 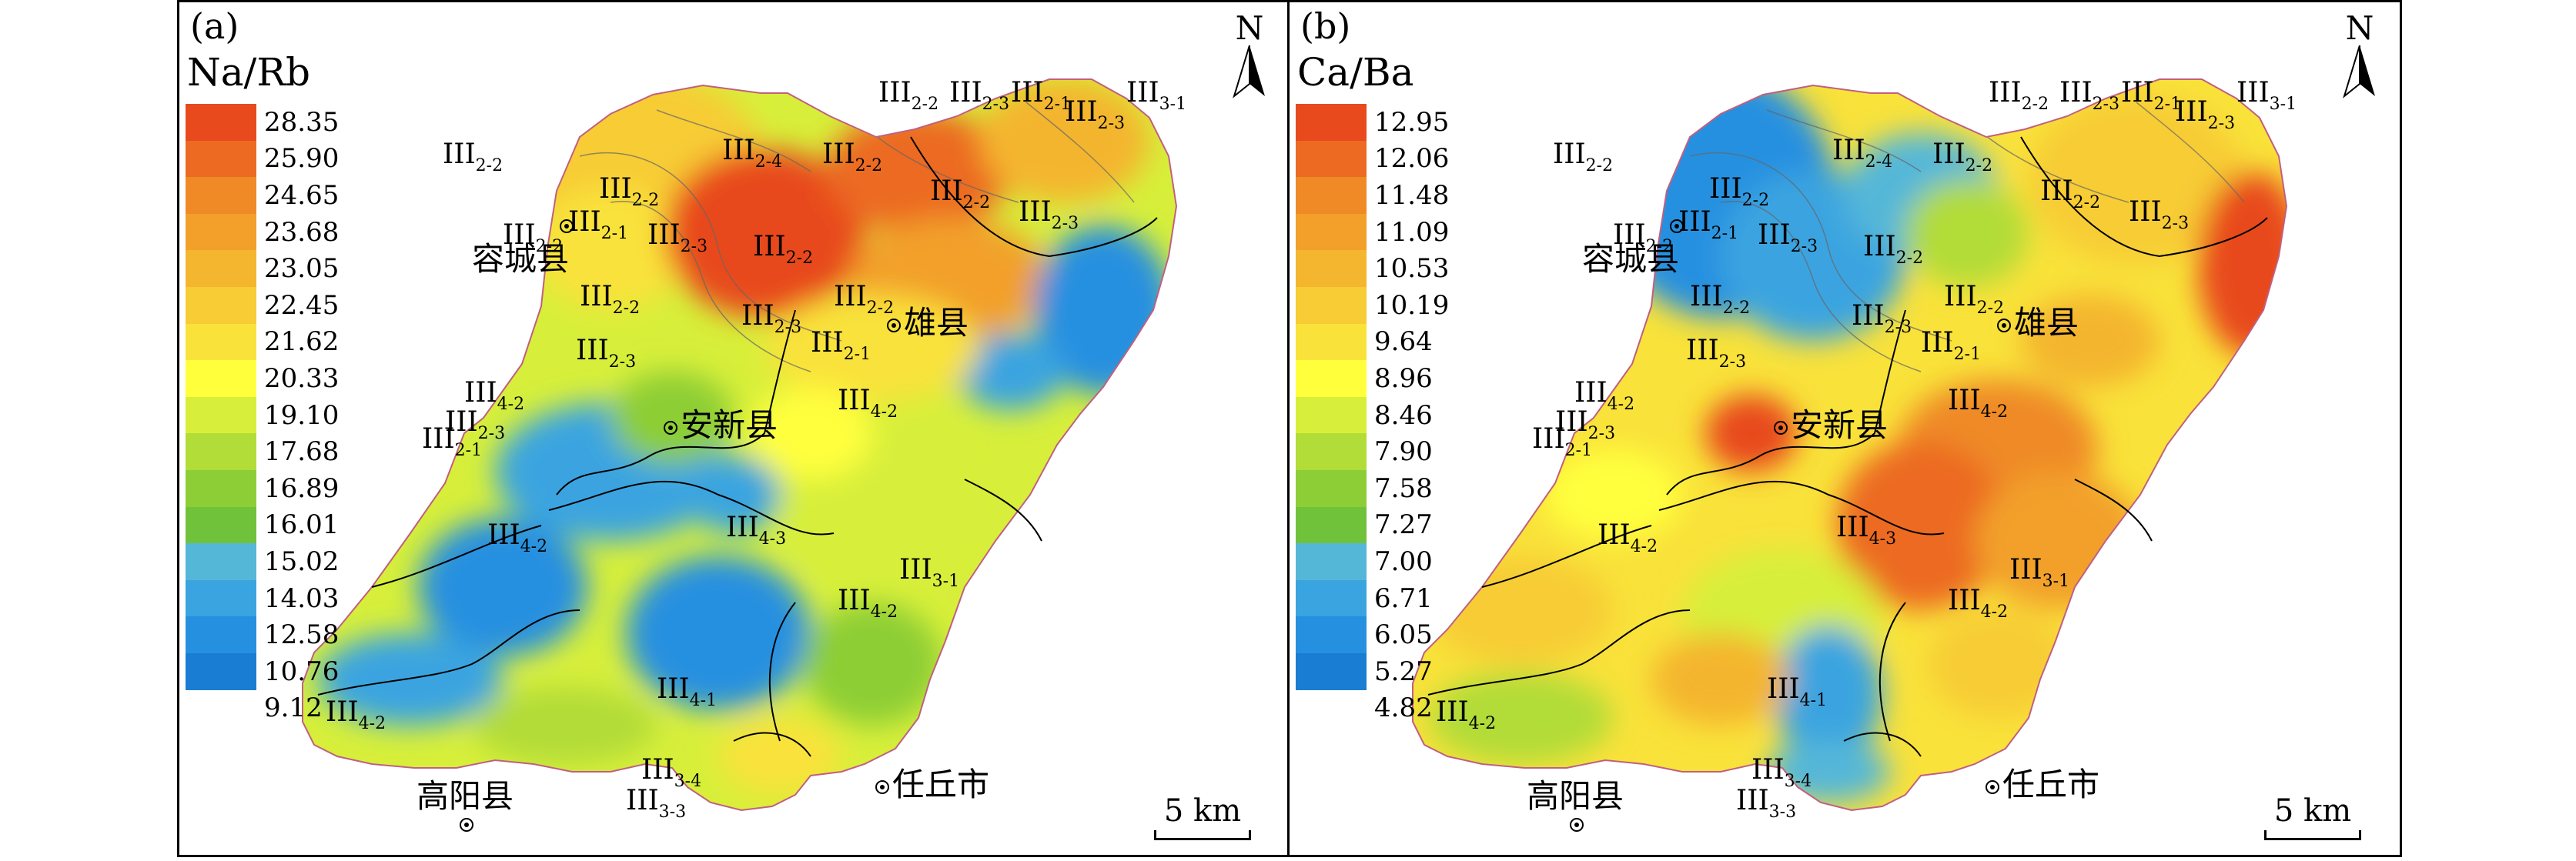 What do you see at coordinates (1373, 232) in the screenshot?
I see `legend-entry: 11.09` at bounding box center [1373, 232].